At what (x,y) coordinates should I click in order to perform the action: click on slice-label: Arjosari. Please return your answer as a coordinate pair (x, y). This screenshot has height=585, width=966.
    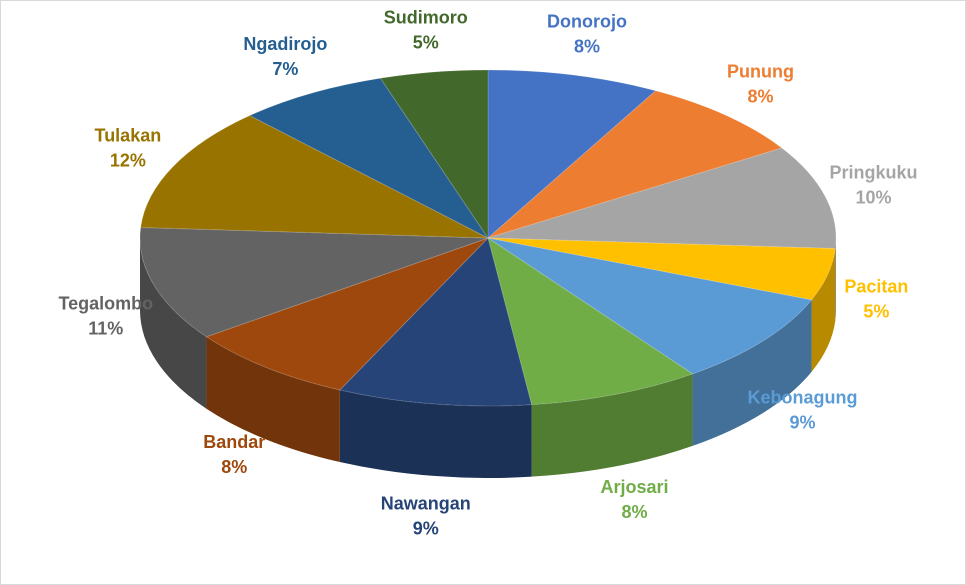
    Looking at the image, I should click on (634, 487).